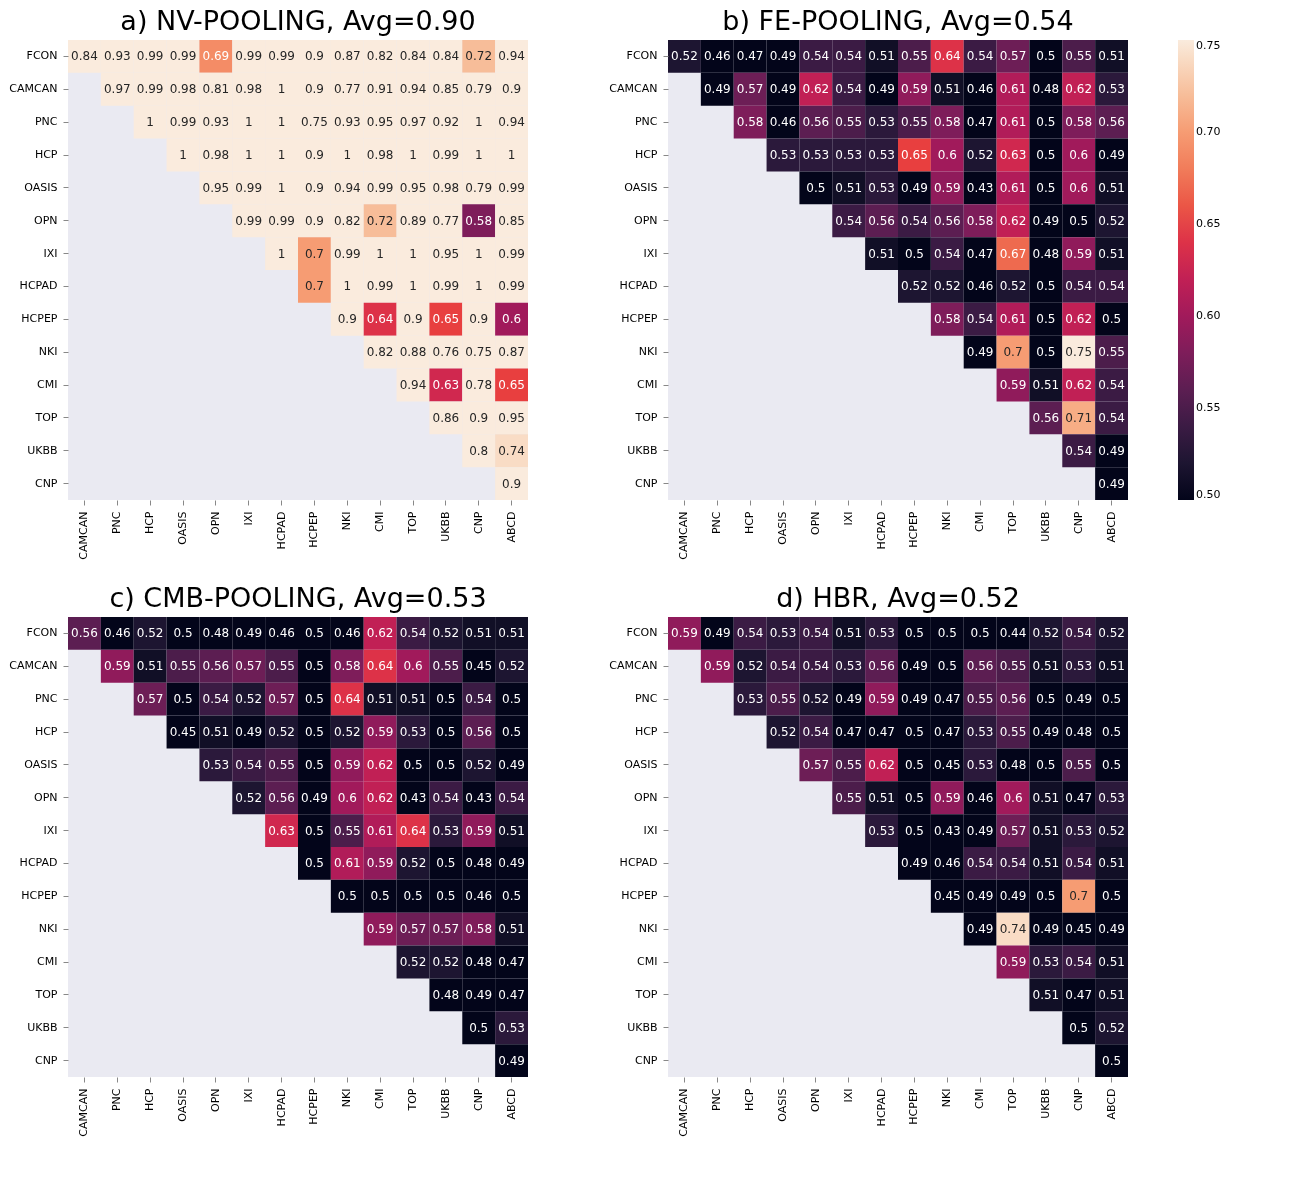 This screenshot has height=1187, width=1299. Describe the element at coordinates (216, 633) in the screenshot. I see `data-label: 0.48` at that location.